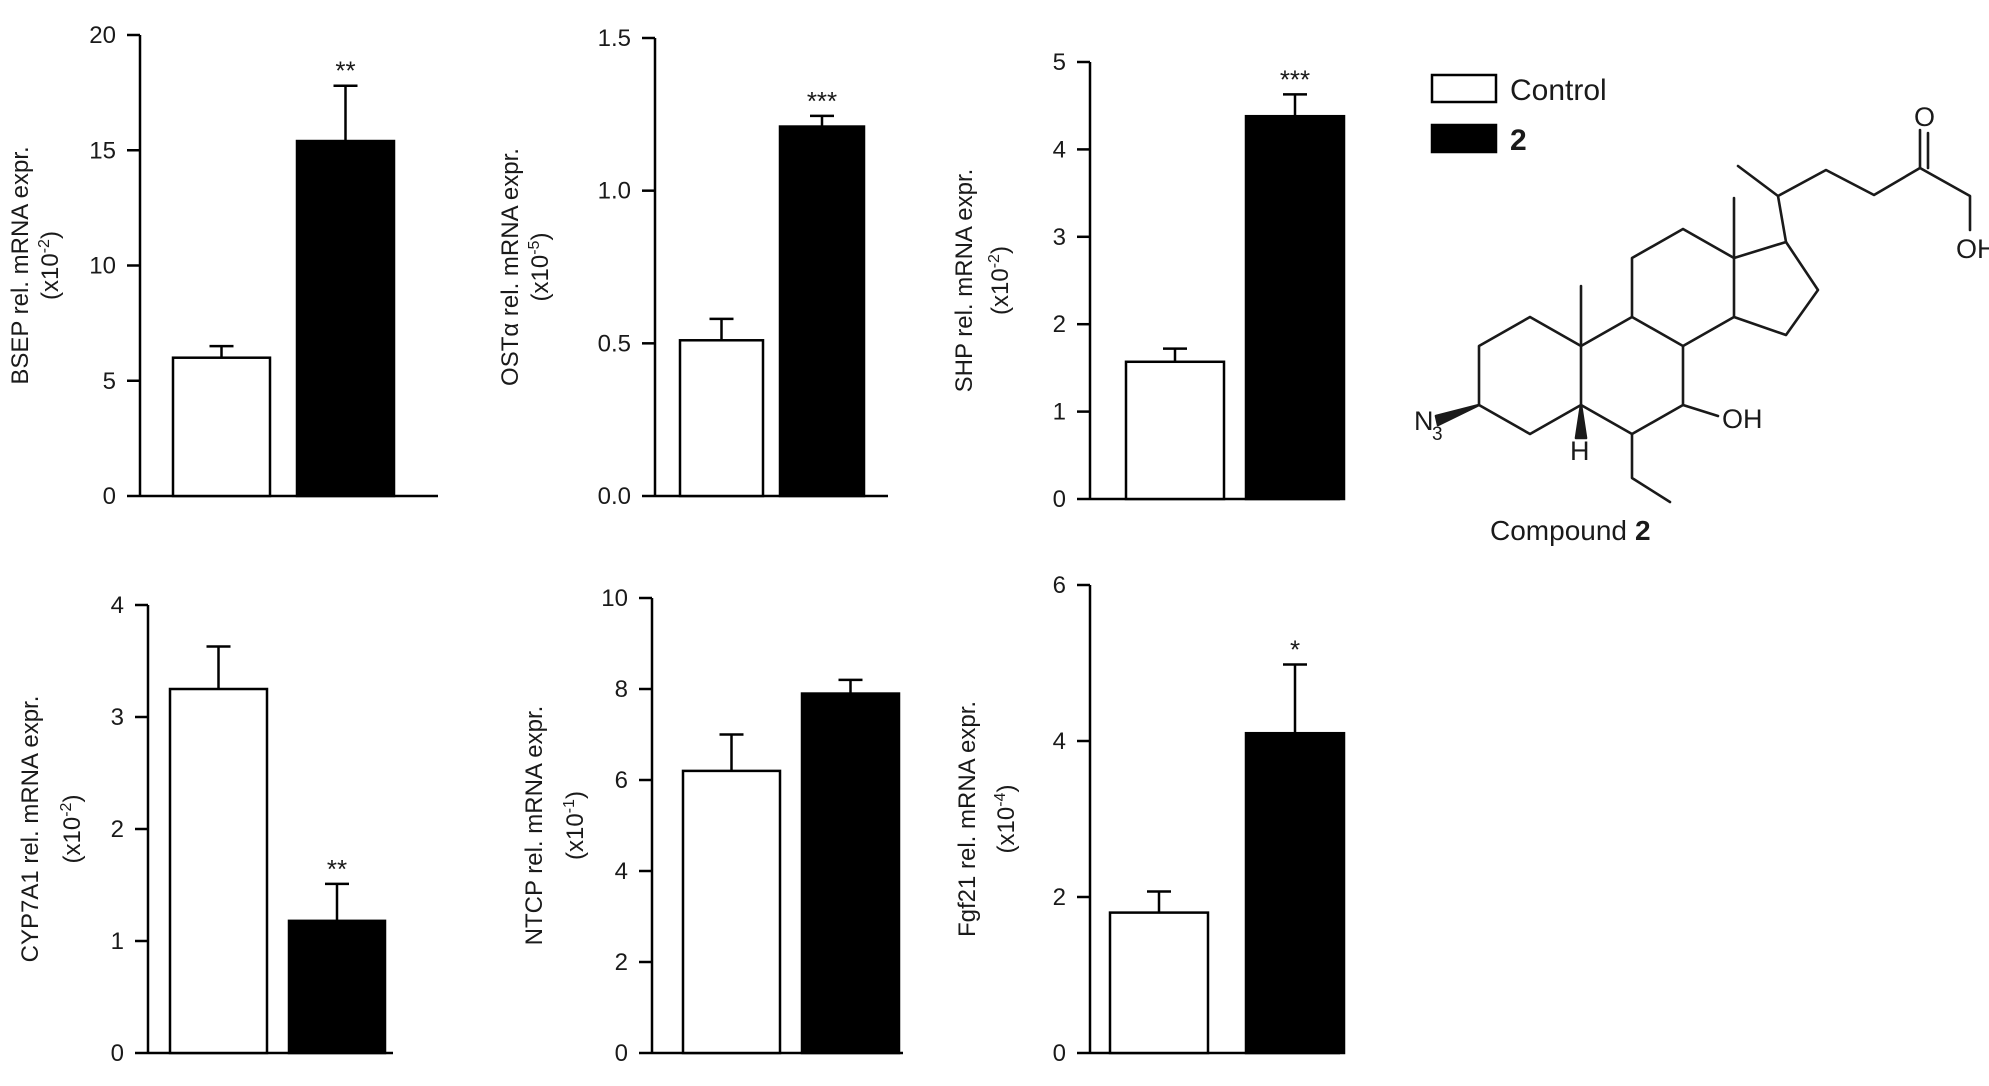  I want to click on compound-caption: Compound 2, so click(1570, 530).